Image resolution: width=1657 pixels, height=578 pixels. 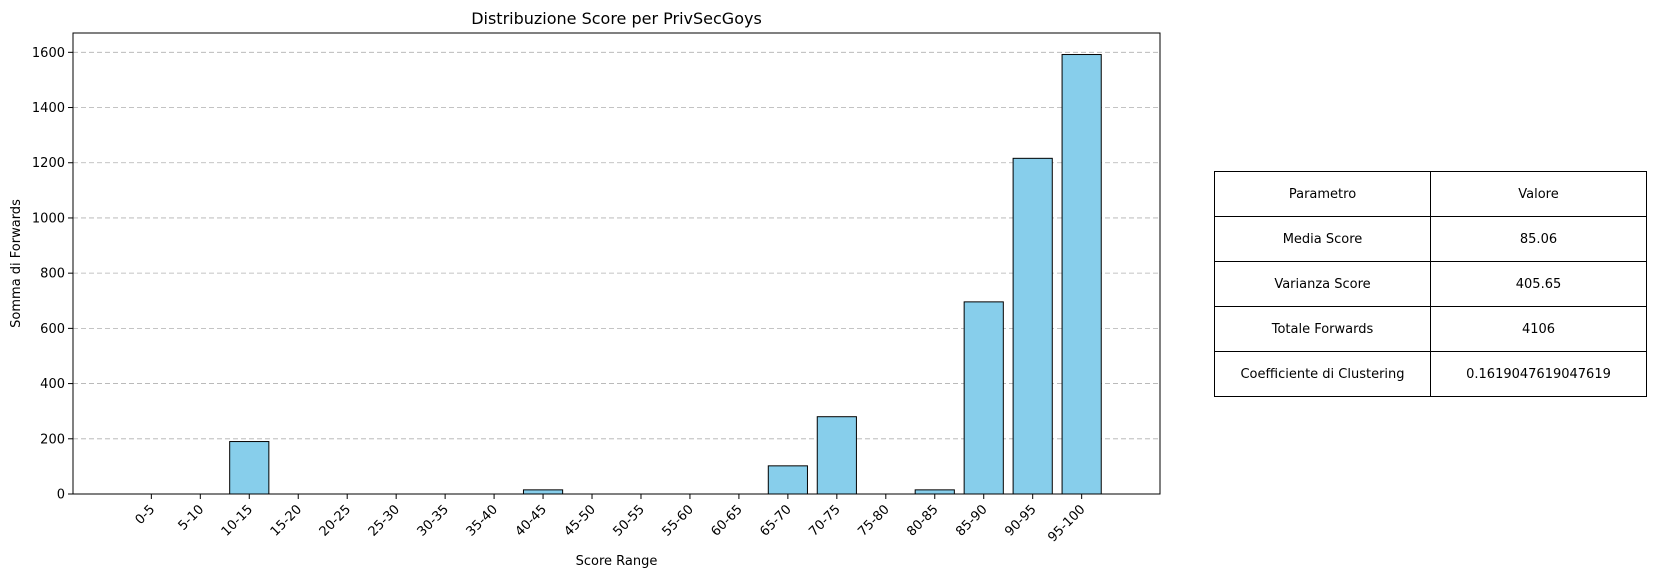 What do you see at coordinates (1066, 523) in the screenshot?
I see `x-tick-label: 95-100` at bounding box center [1066, 523].